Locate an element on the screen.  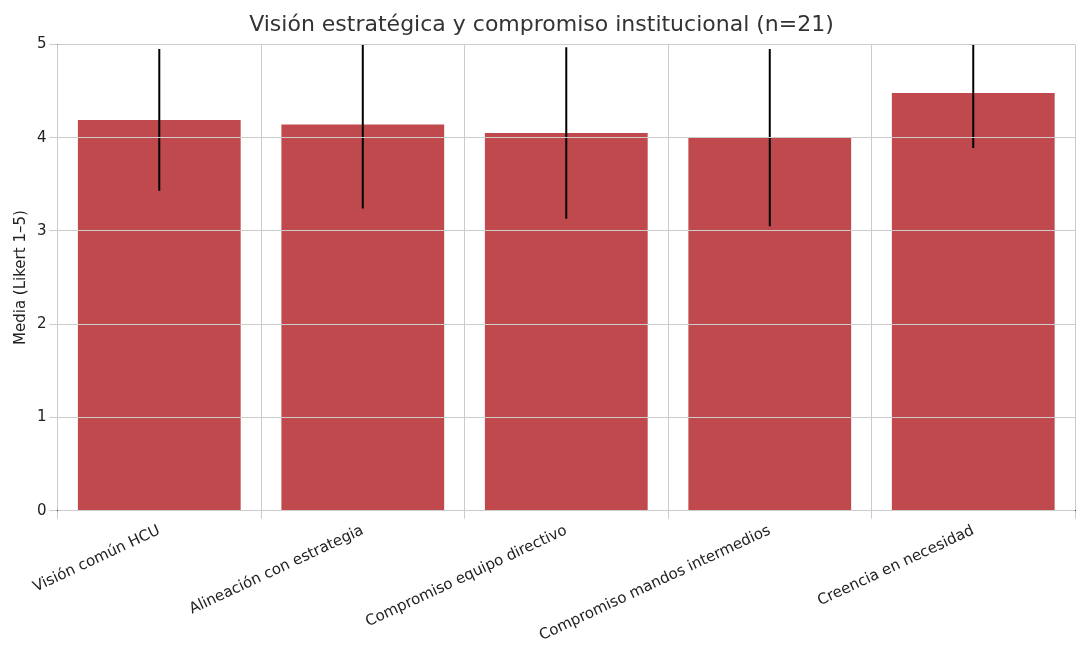
y-tick-label: 0 is located at coordinates (42, 509).